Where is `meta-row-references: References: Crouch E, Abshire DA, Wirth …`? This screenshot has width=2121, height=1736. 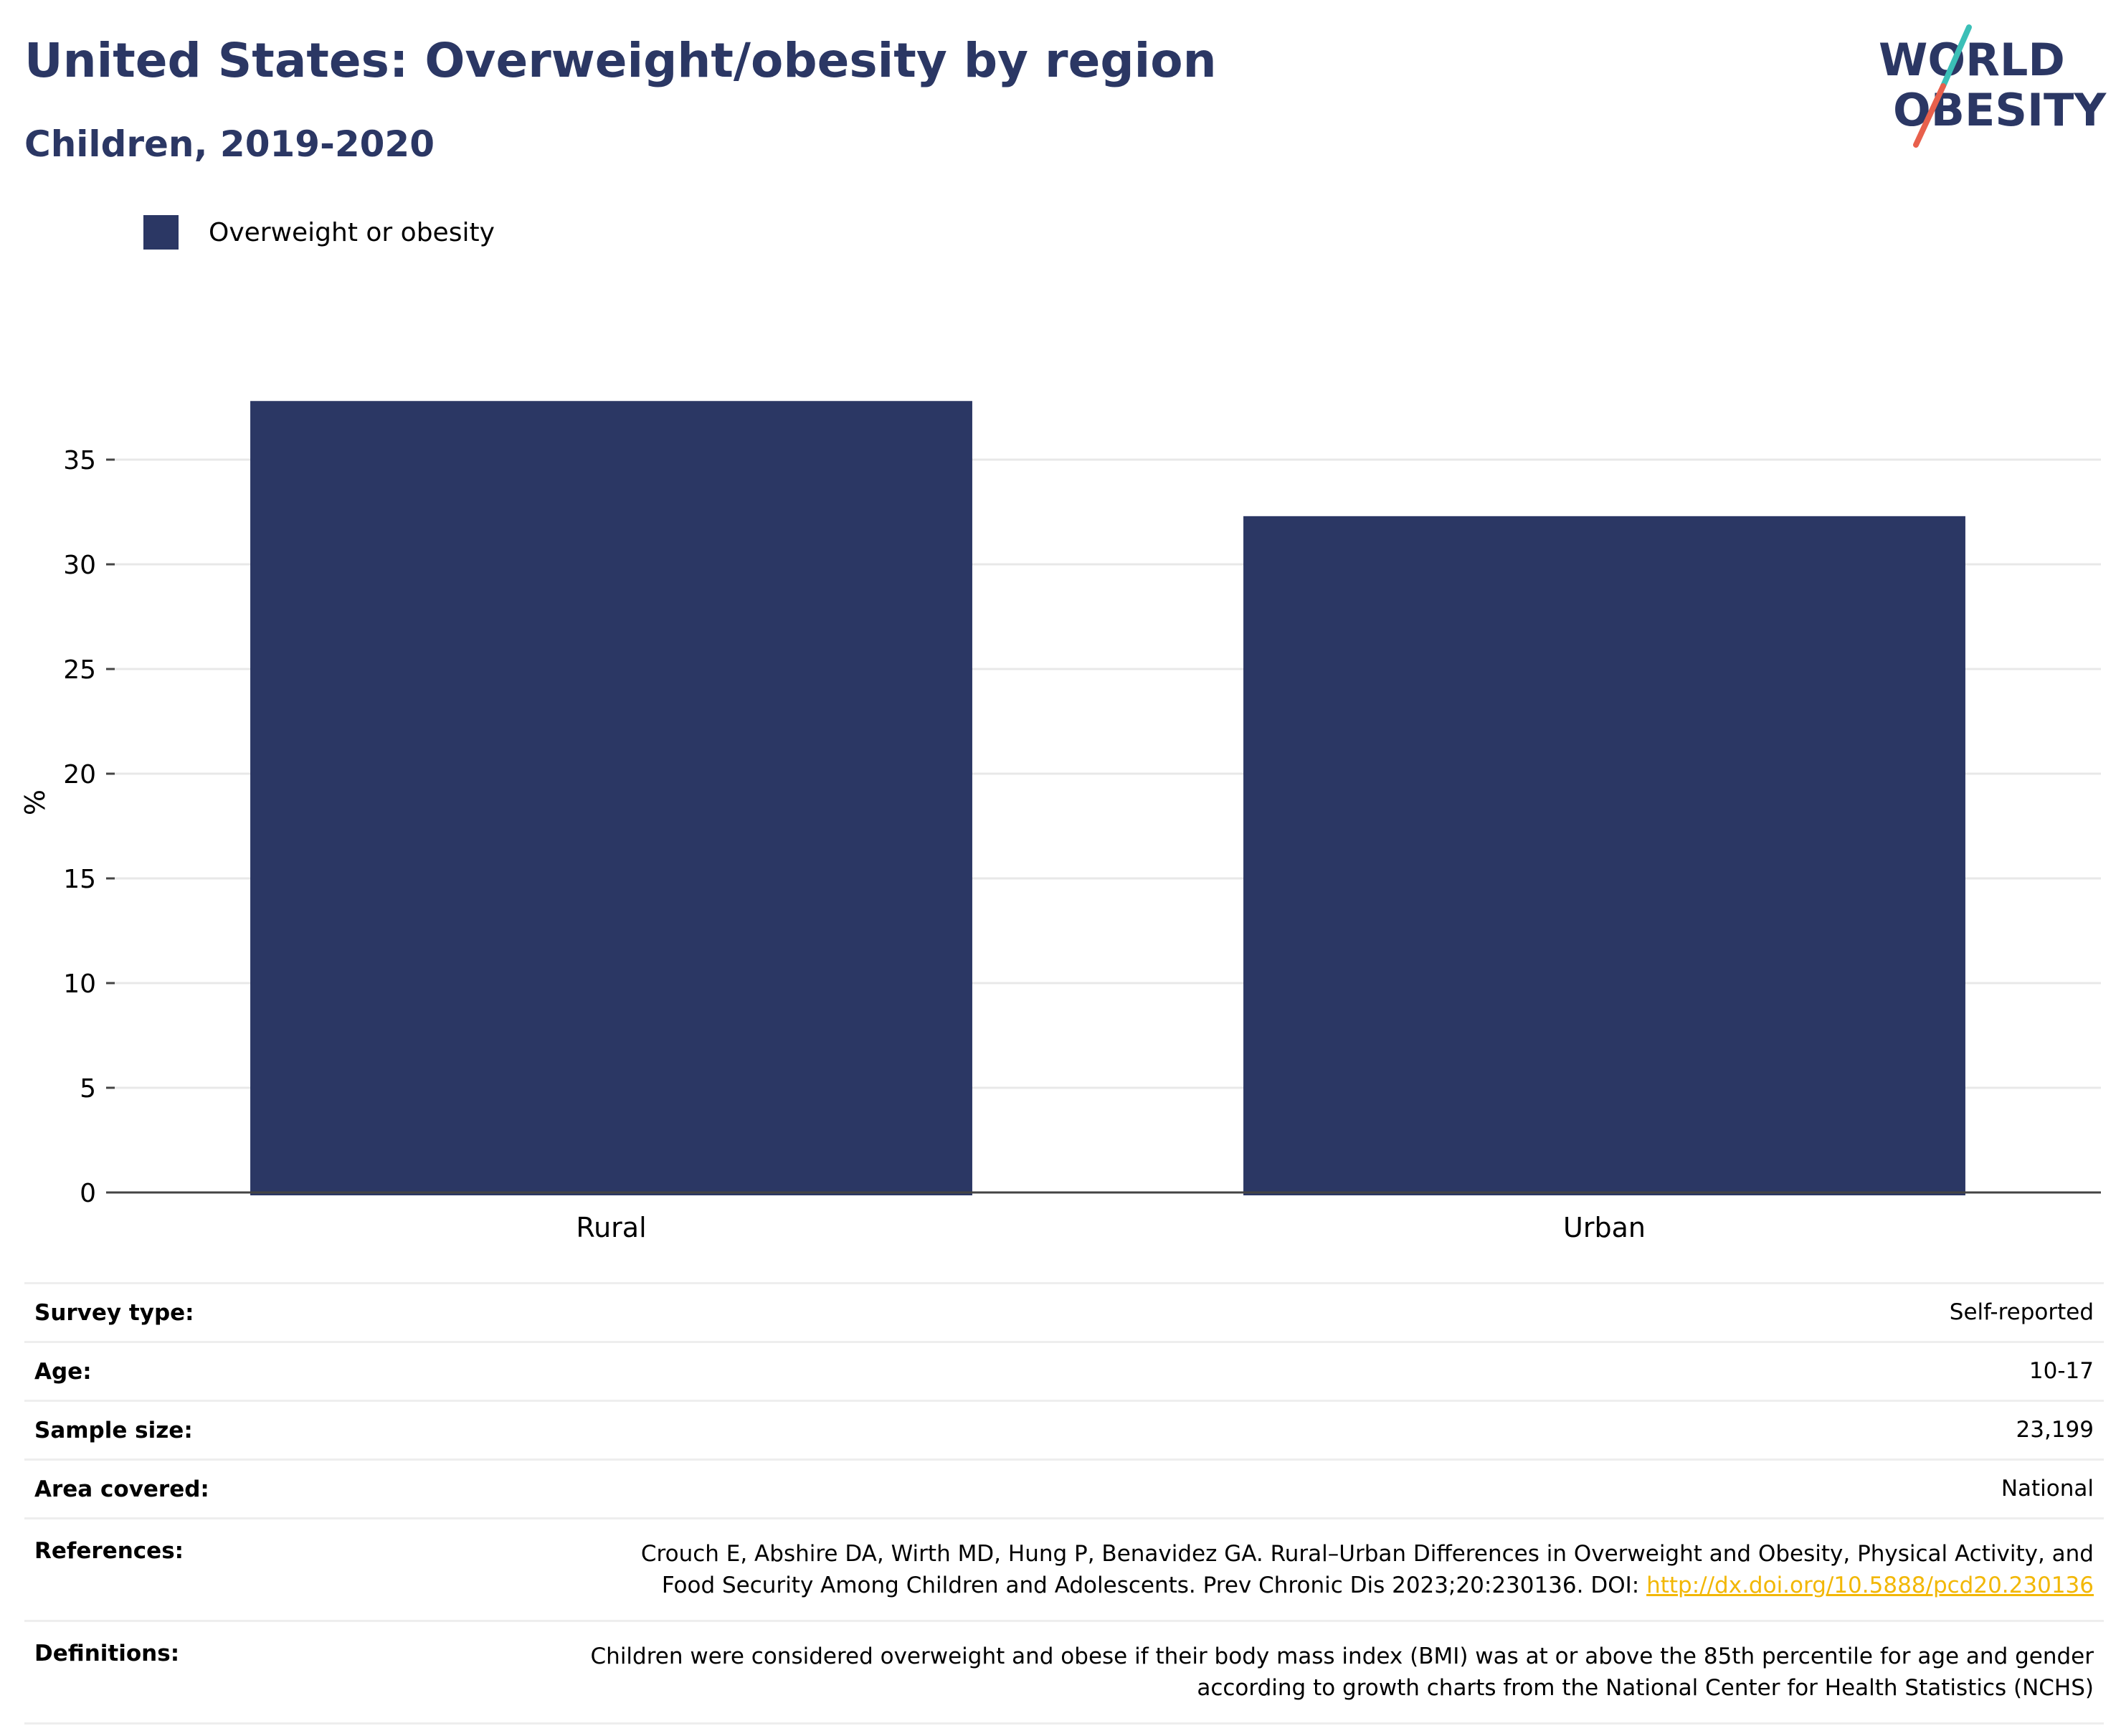
meta-row-references: References: Crouch E, Abshire DA, Wirth … is located at coordinates (1064, 1570).